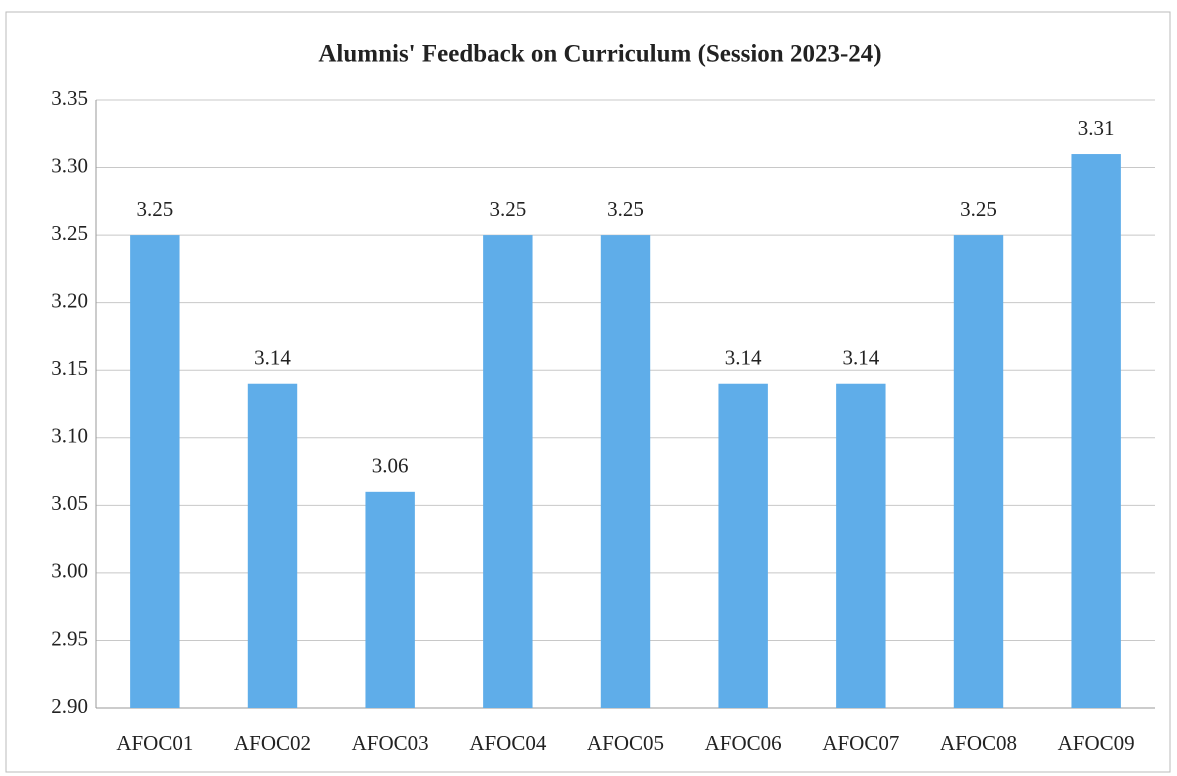 The width and height of the screenshot is (1177, 776). What do you see at coordinates (1096, 128) in the screenshot?
I see `data-label: 3.31` at bounding box center [1096, 128].